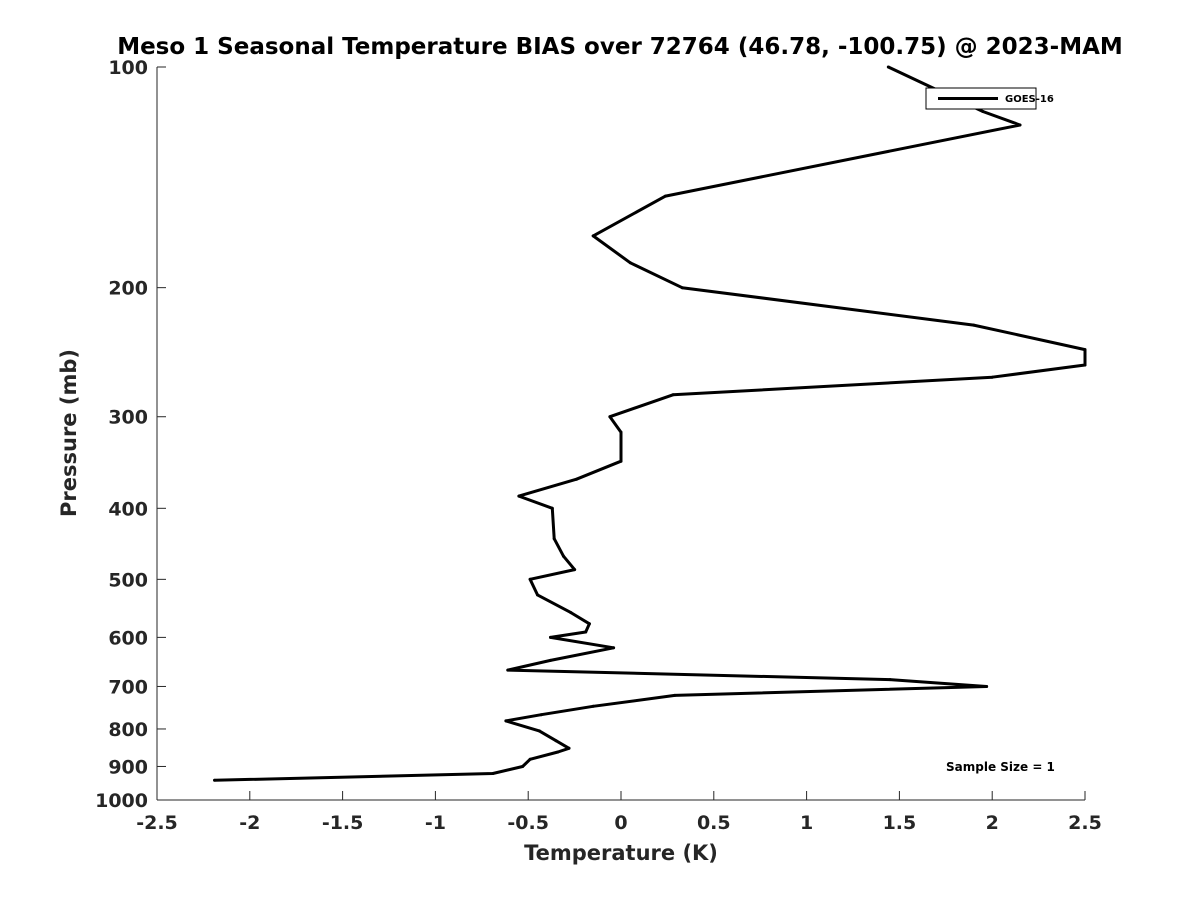 The image size is (1200, 900). Describe the element at coordinates (989, 98) in the screenshot. I see `legend: GOES-16` at that location.